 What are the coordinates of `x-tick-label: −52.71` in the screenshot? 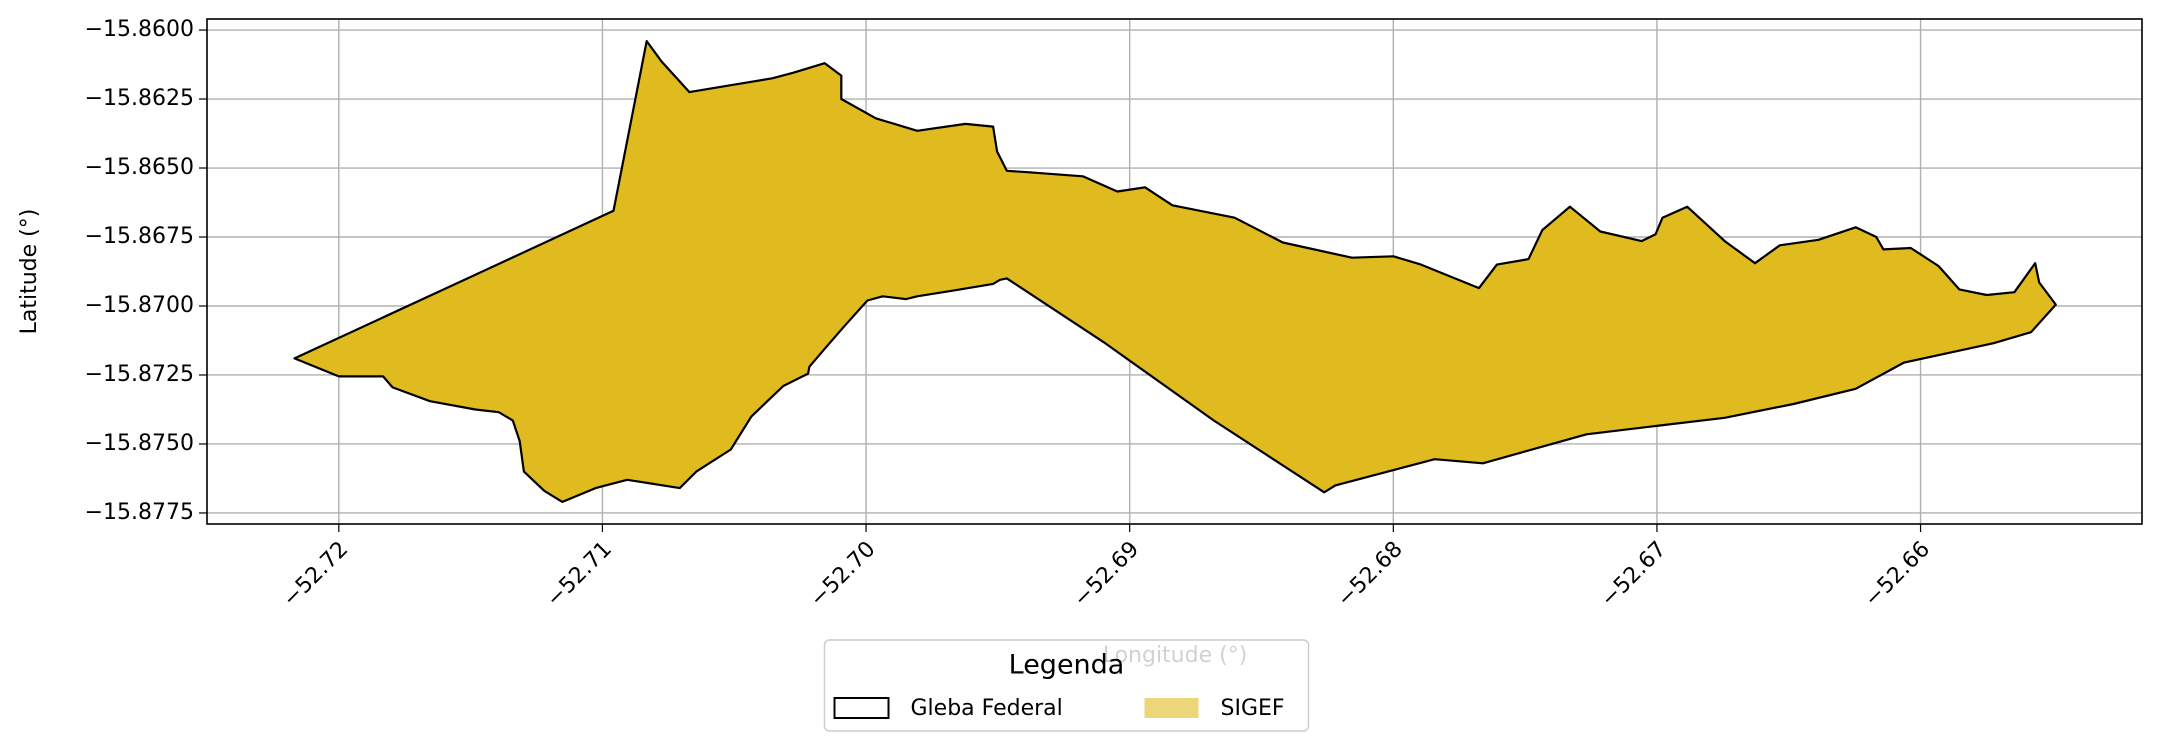 It's located at (579, 574).